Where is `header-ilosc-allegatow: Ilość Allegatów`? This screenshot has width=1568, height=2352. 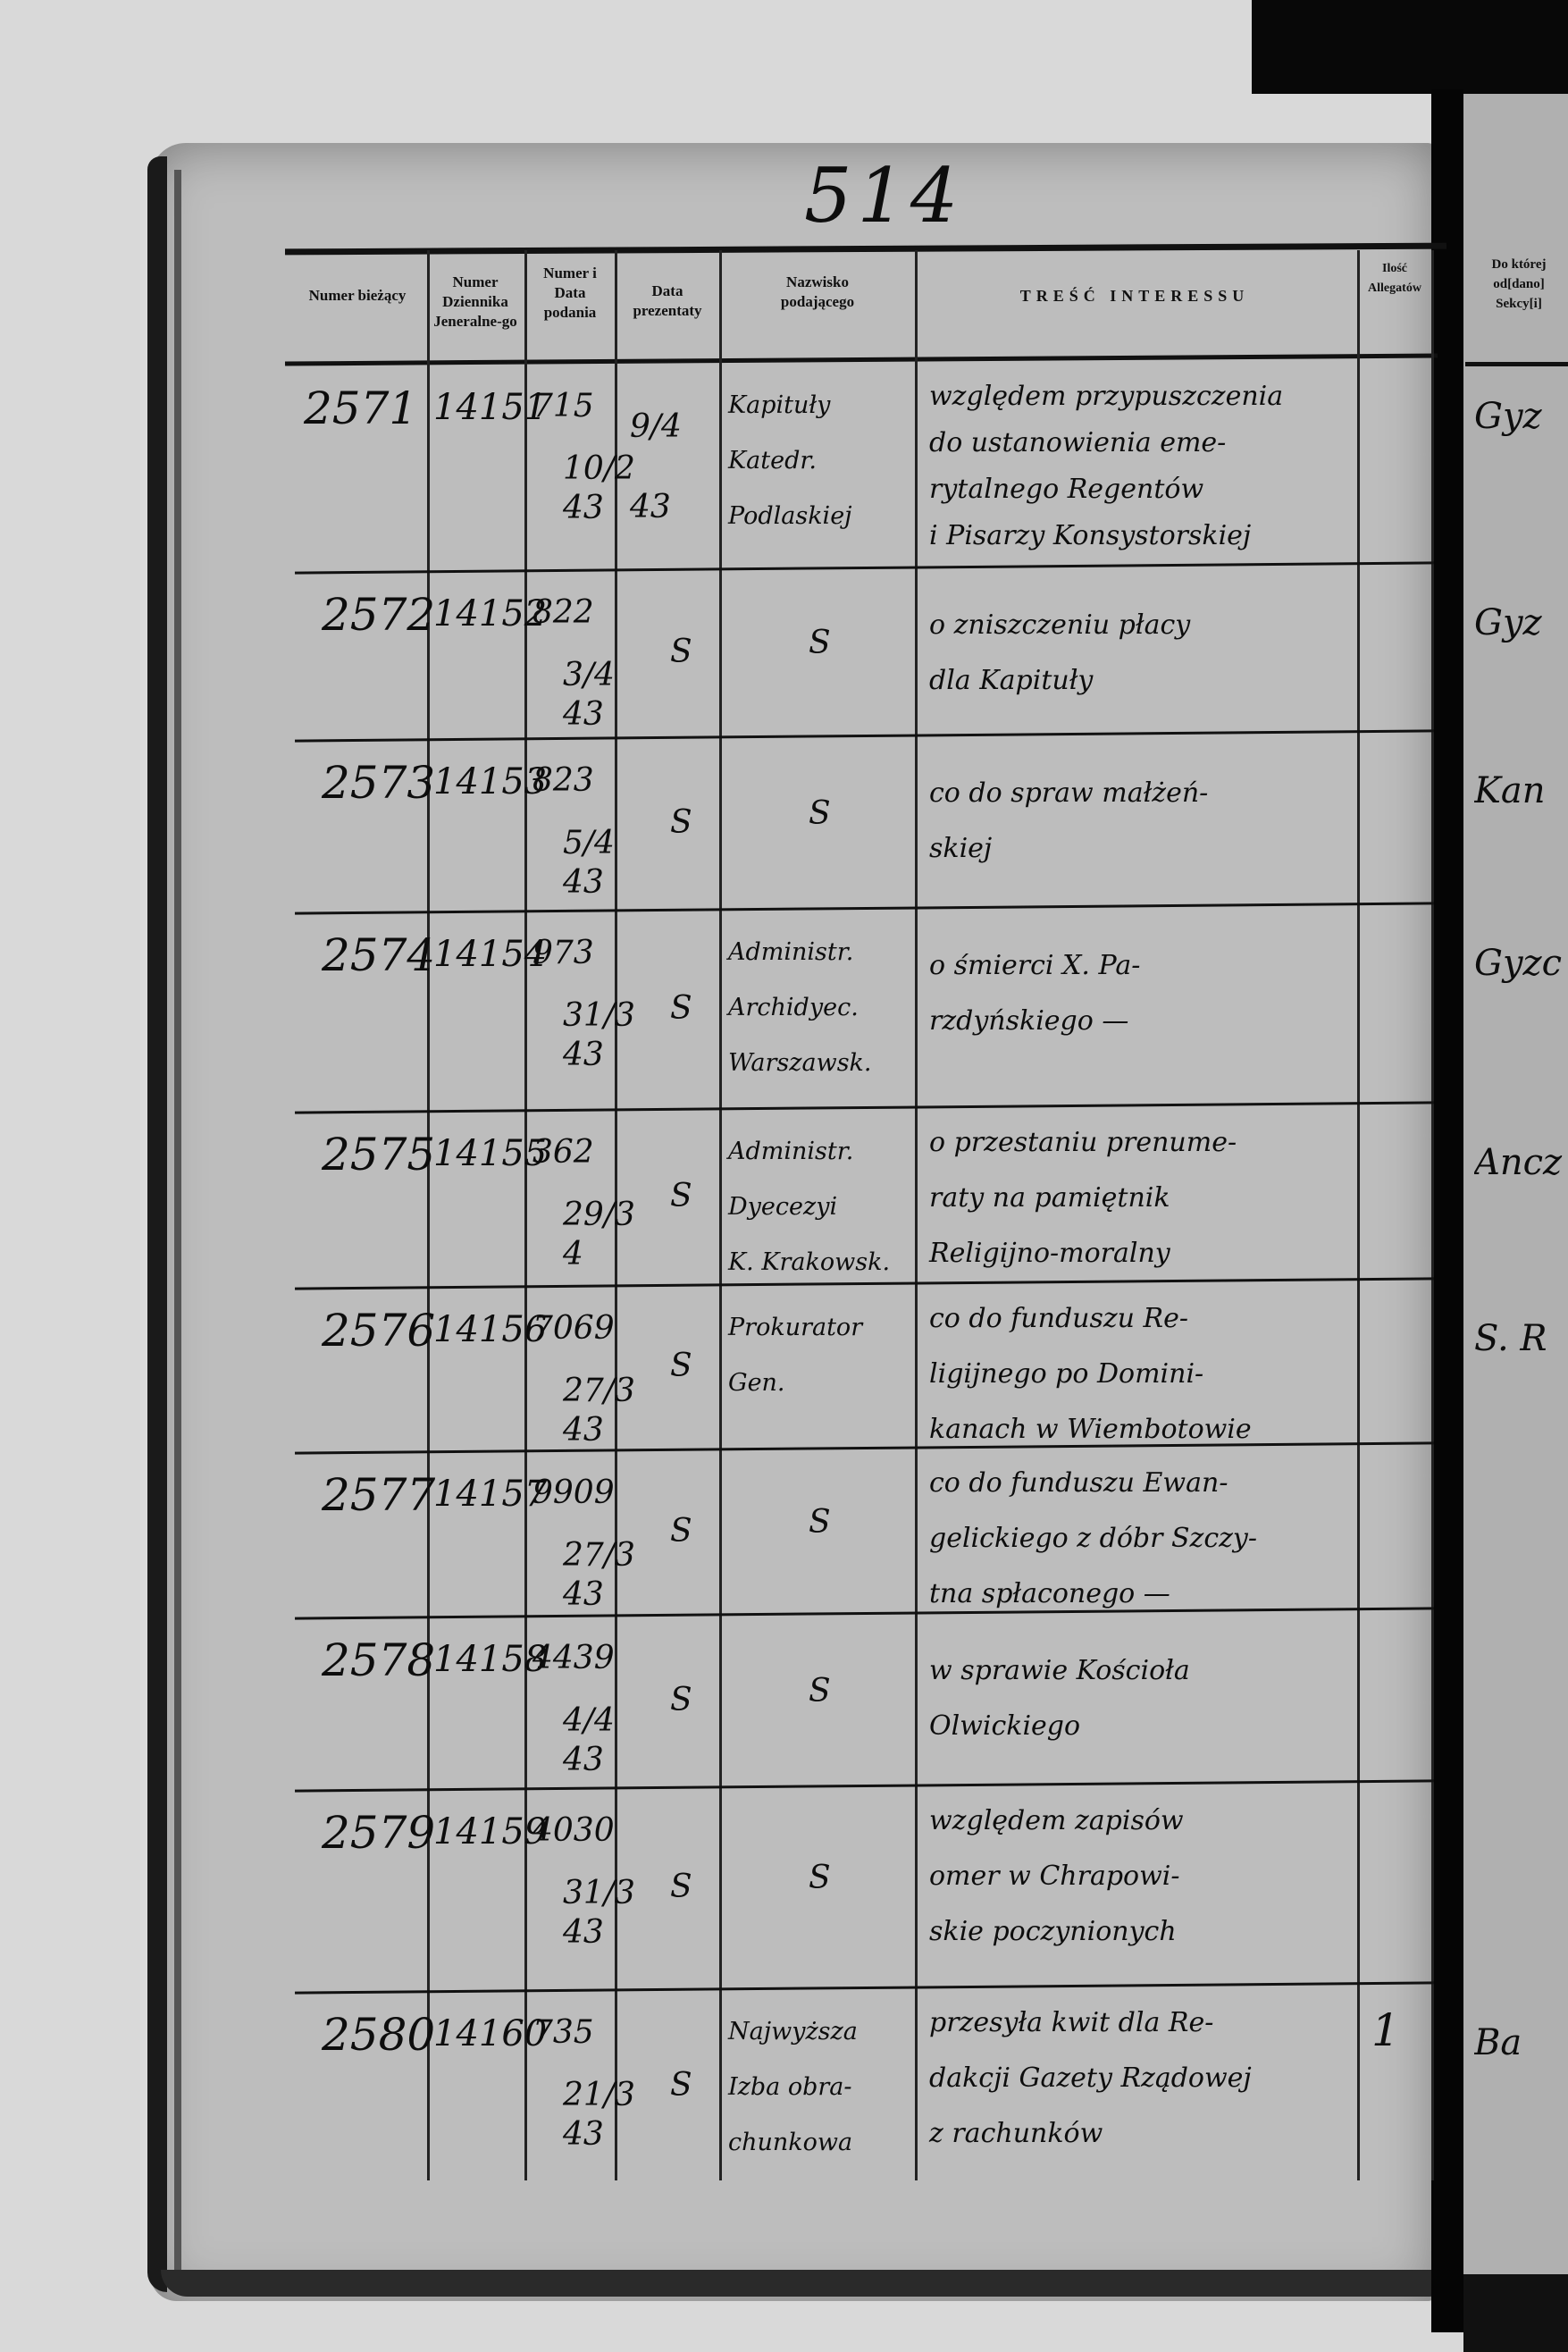 header-ilosc-allegatow: Ilość Allegatów is located at coordinates (1394, 278).